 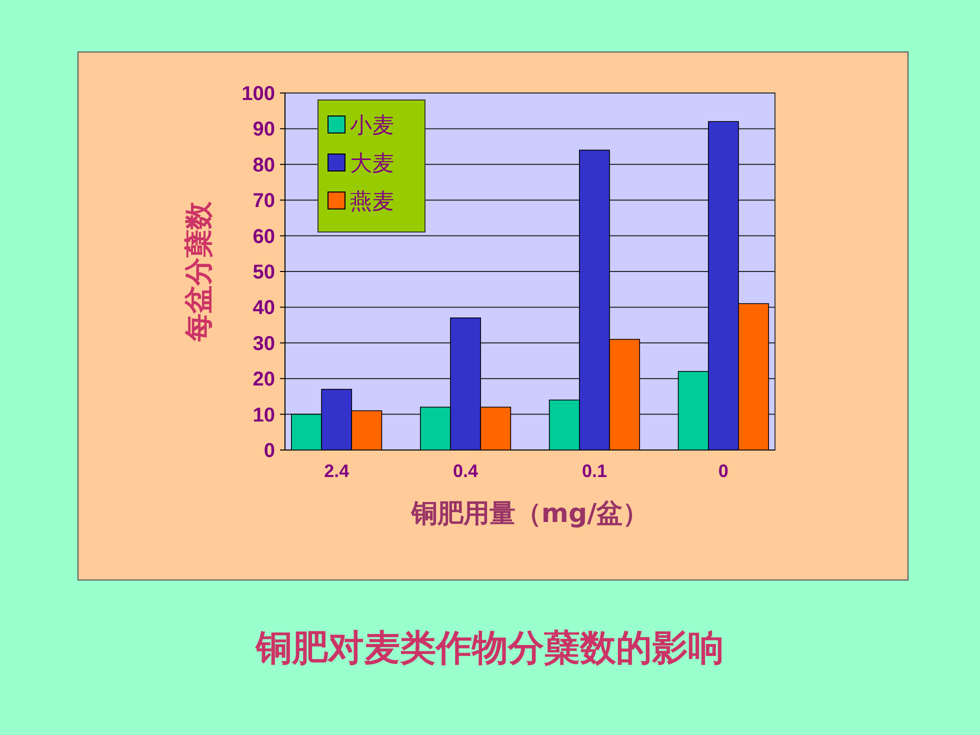 What do you see at coordinates (263, 415) in the screenshot?
I see `y-tick-label: 10` at bounding box center [263, 415].